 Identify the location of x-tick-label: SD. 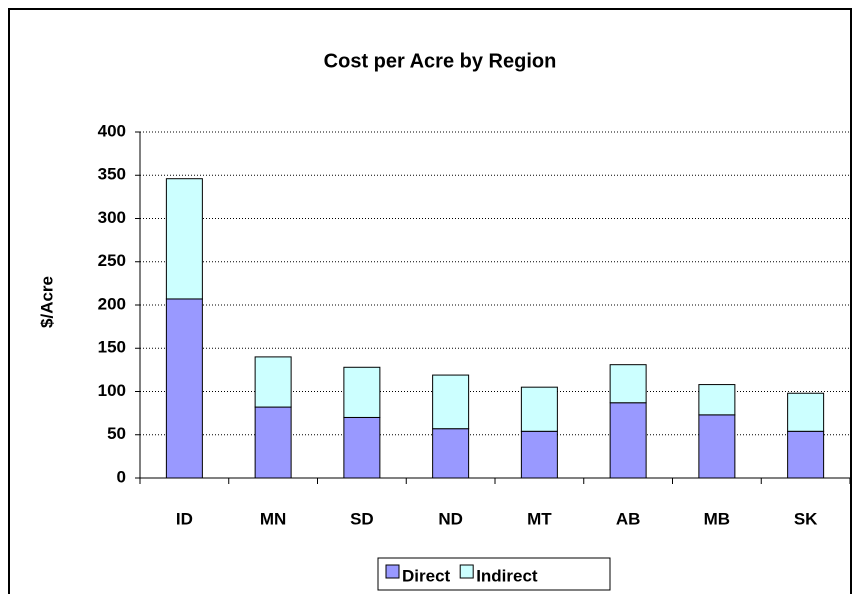
(362, 518).